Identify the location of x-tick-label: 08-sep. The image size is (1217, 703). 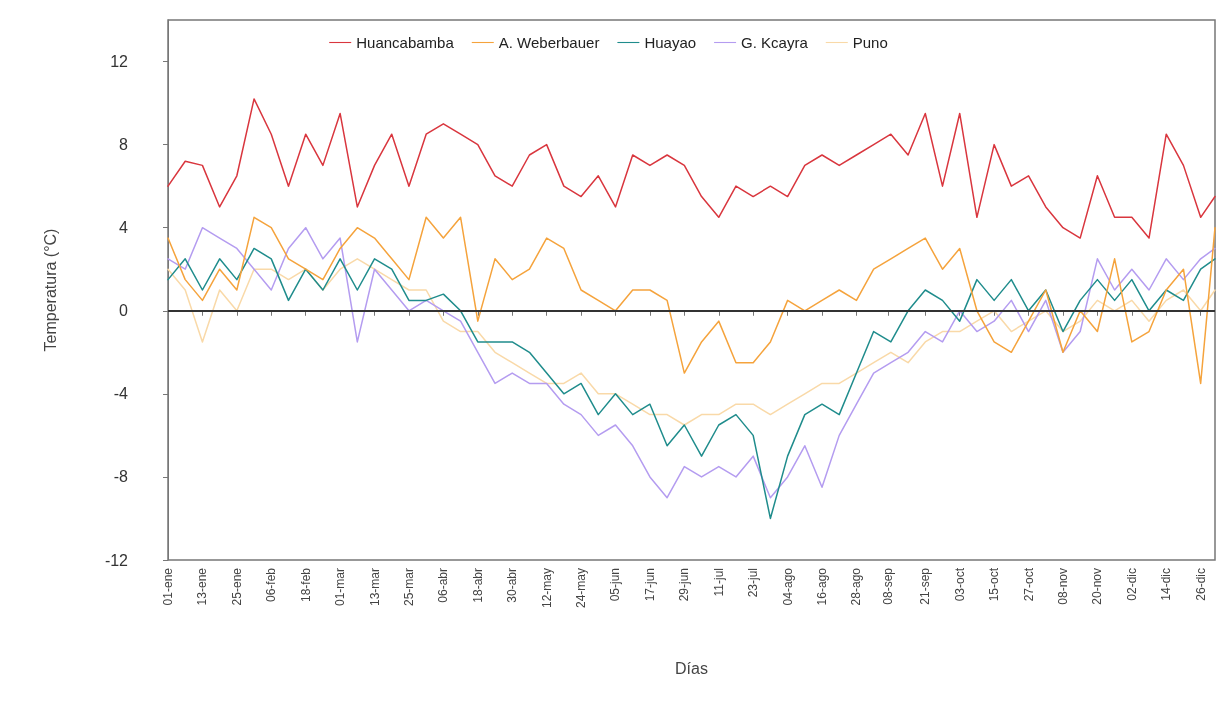
(887, 586).